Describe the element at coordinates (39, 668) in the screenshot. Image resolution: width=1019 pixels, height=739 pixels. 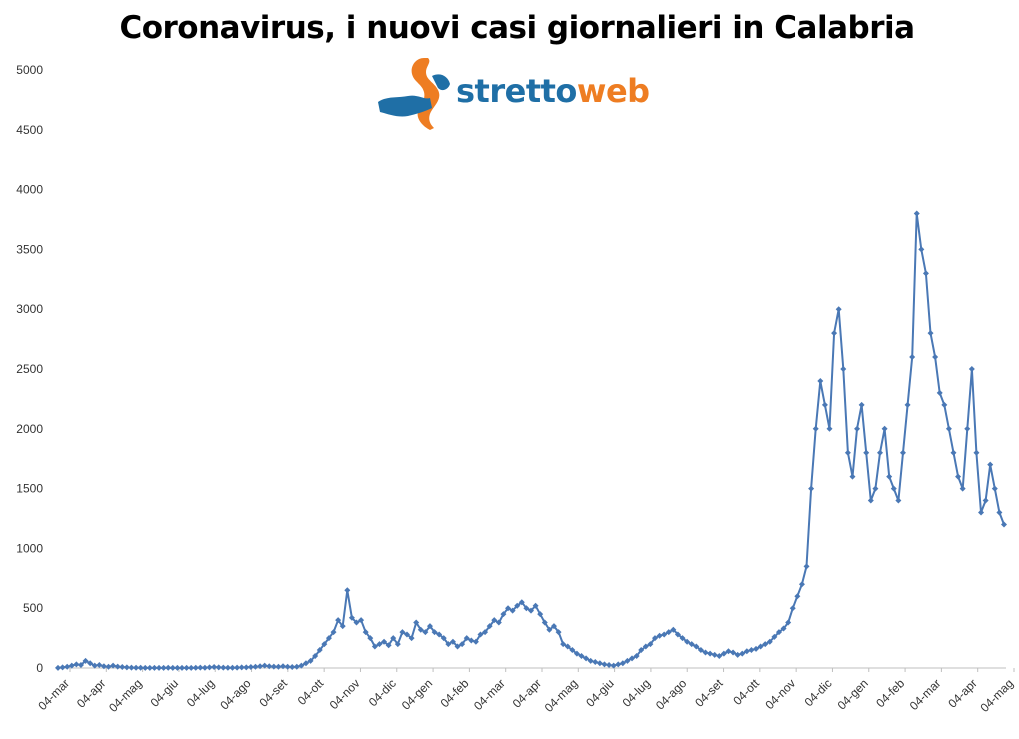
I see `y-tick-label: 0` at that location.